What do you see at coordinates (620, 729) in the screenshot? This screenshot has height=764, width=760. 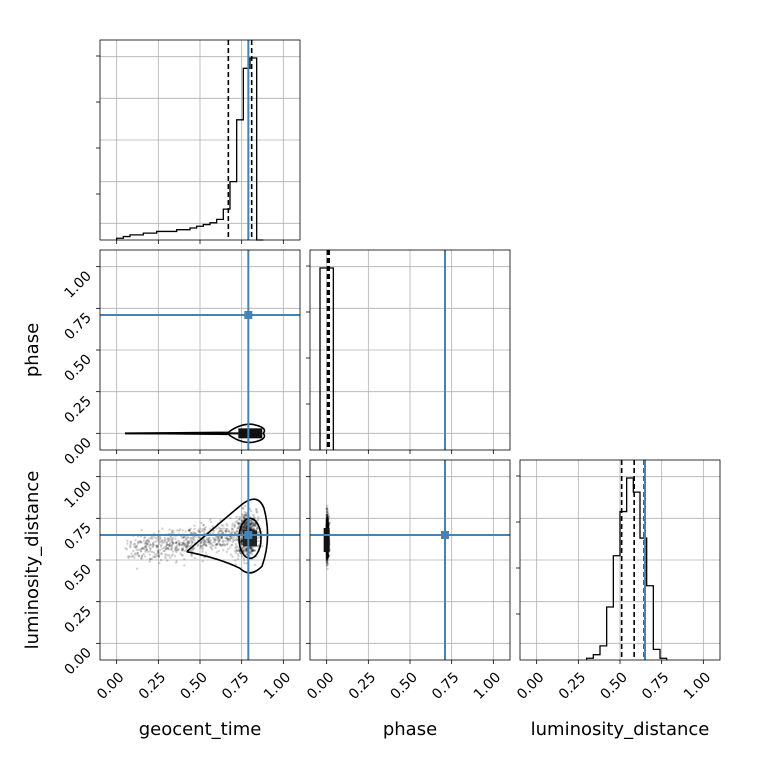 I see `x-axis-label-luminosity_distance: luminosity_distance` at bounding box center [620, 729].